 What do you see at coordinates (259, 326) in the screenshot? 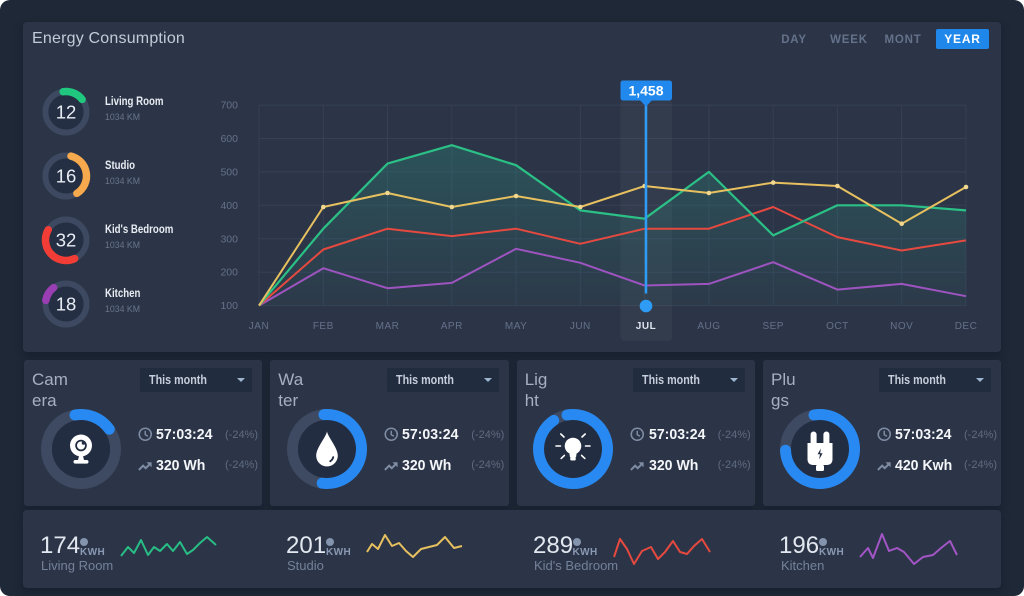
I see `svg-text: JAN` at bounding box center [259, 326].